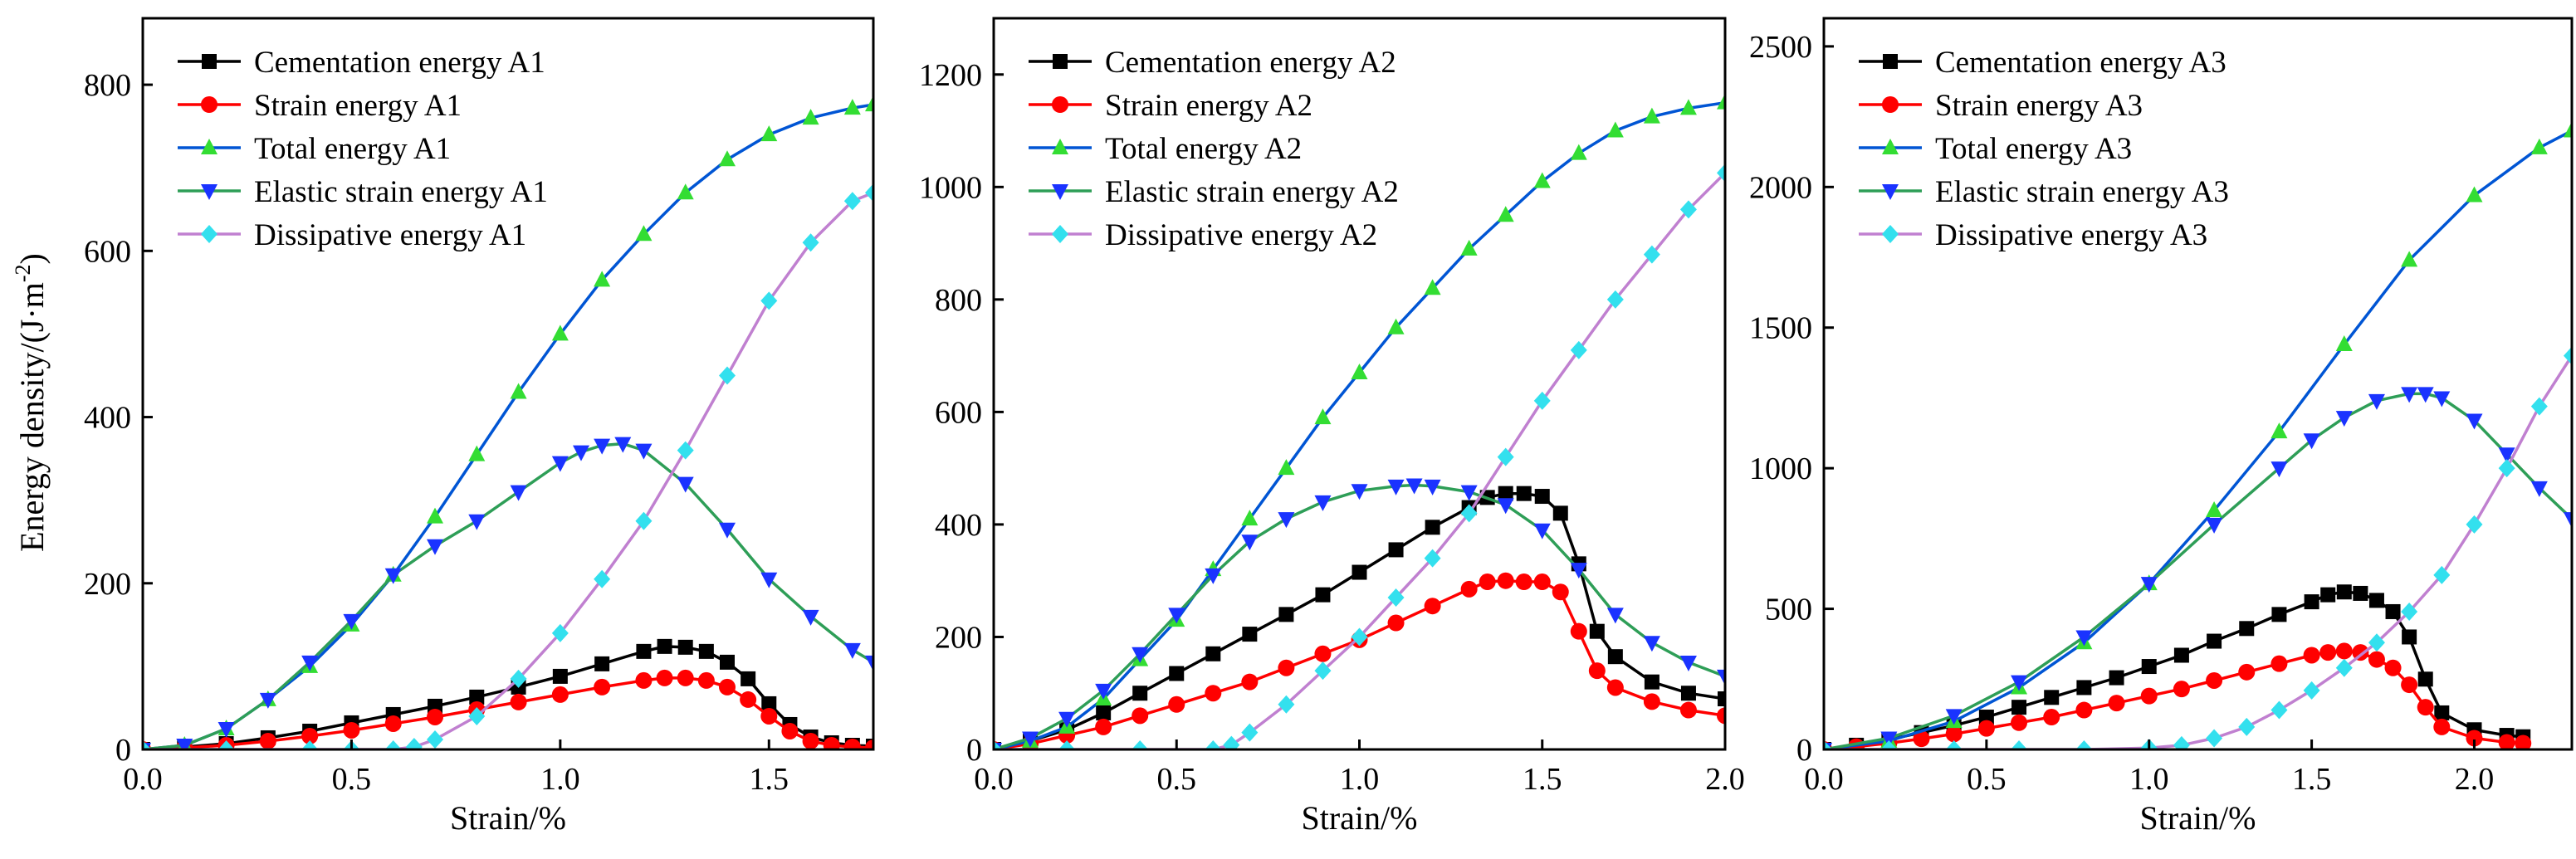 The height and width of the screenshot is (859, 2576). What do you see at coordinates (401, 192) in the screenshot?
I see `legend-label: Elastic strain energy A1` at bounding box center [401, 192].